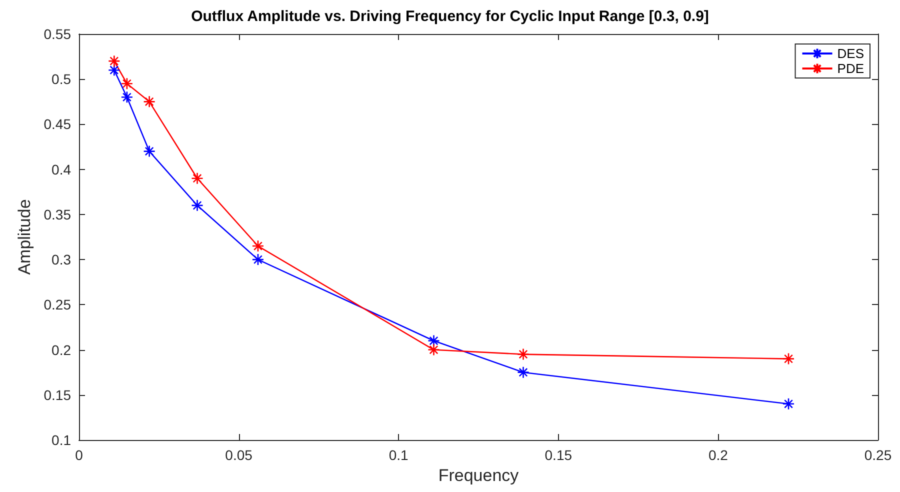 Image resolution: width=900 pixels, height=492 pixels. Describe the element at coordinates (398, 455) in the screenshot. I see `x-tick-label: 0.1` at that location.